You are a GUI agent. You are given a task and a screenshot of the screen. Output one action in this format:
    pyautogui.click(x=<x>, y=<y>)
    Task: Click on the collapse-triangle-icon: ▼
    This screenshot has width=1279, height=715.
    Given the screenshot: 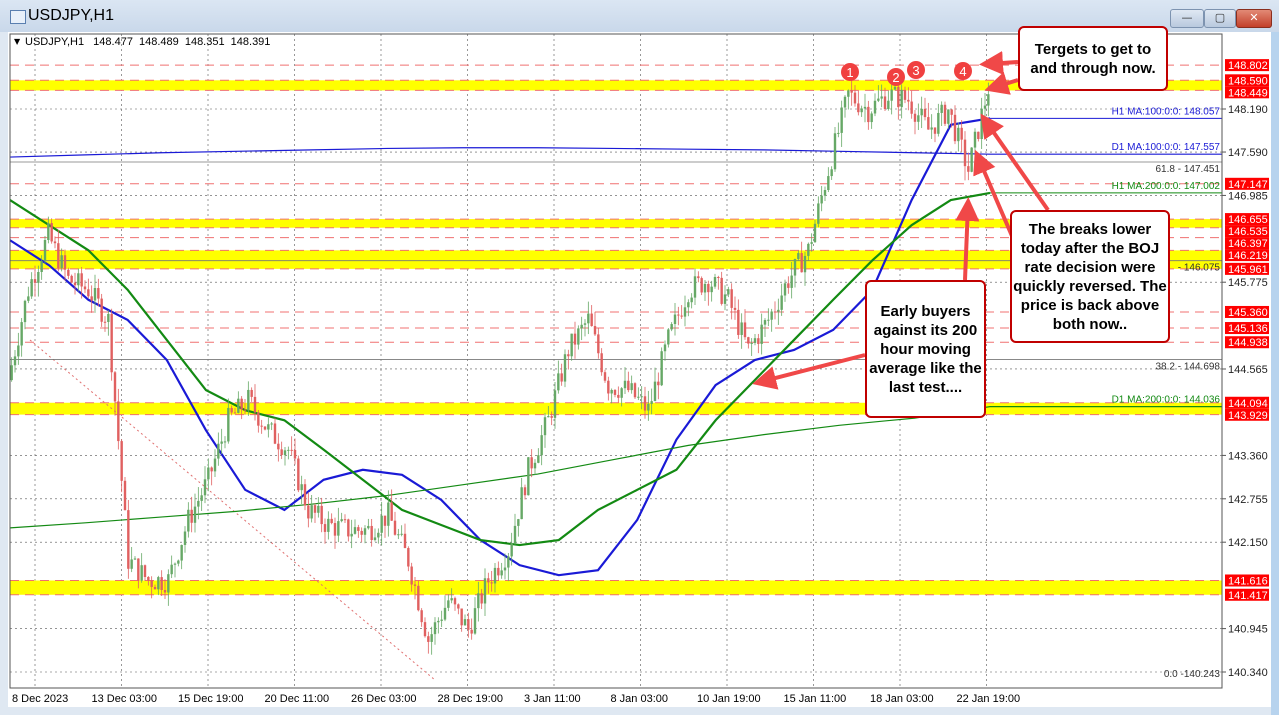 What is the action you would take?
    pyautogui.click(x=17, y=41)
    